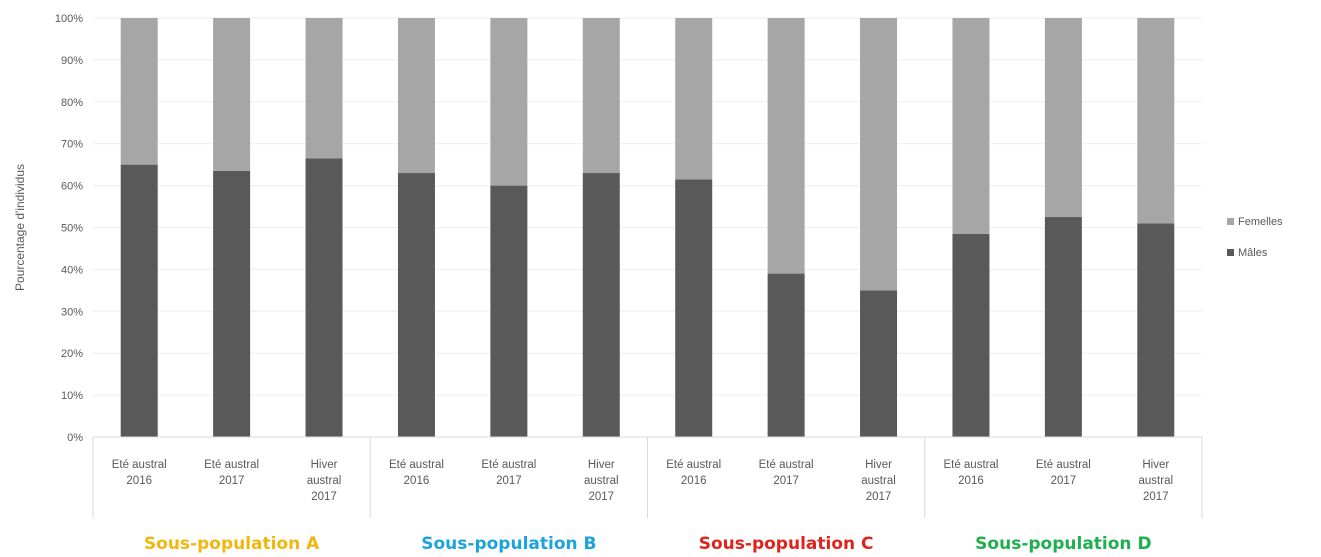 The image size is (1321, 557). I want to click on y-tick-label: 90%, so click(72, 61).